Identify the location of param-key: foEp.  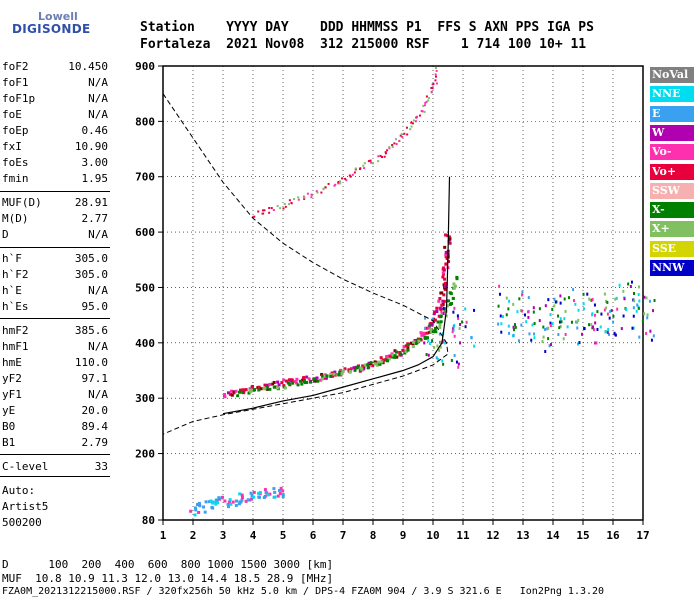
(15, 130).